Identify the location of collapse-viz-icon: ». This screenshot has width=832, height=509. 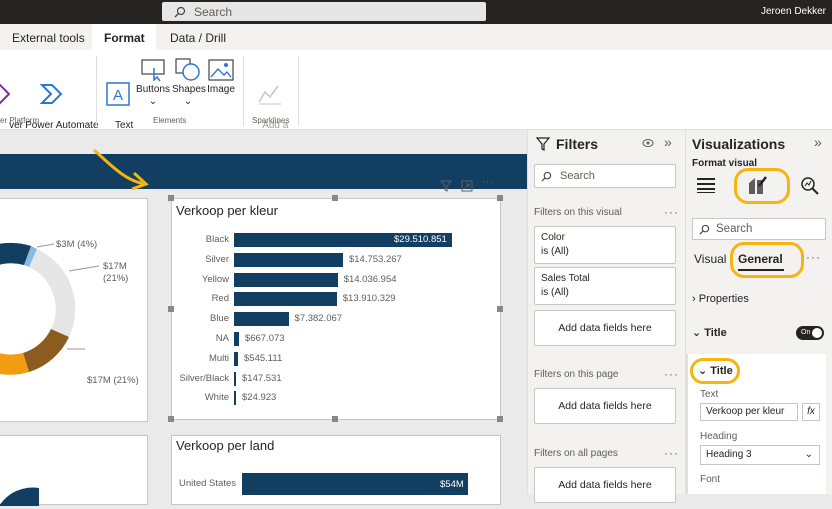
(818, 142).